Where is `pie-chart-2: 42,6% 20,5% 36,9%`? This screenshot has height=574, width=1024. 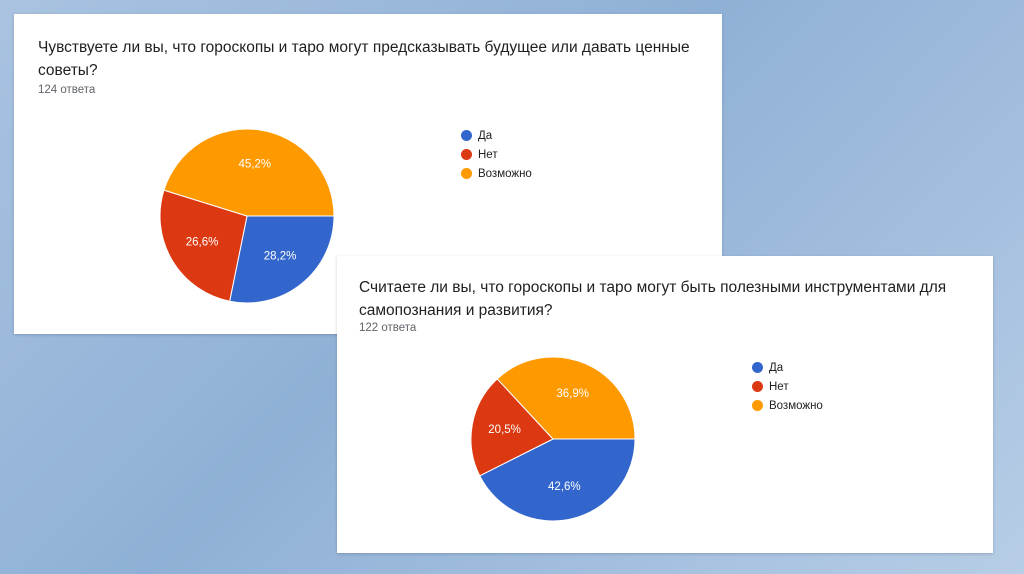
pie-chart-2: 42,6% 20,5% 36,9% is located at coordinates (553, 439).